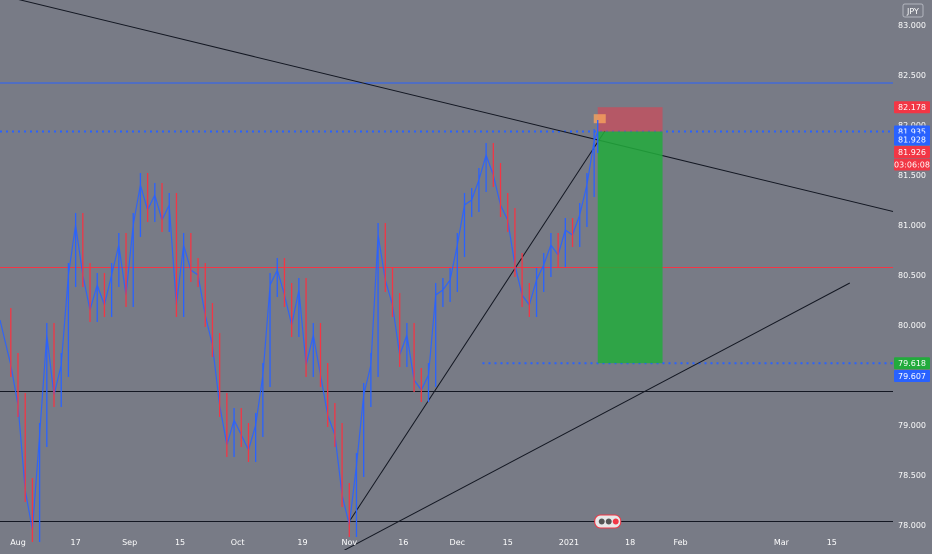  I want to click on x-tick-label: Feb, so click(680, 542).